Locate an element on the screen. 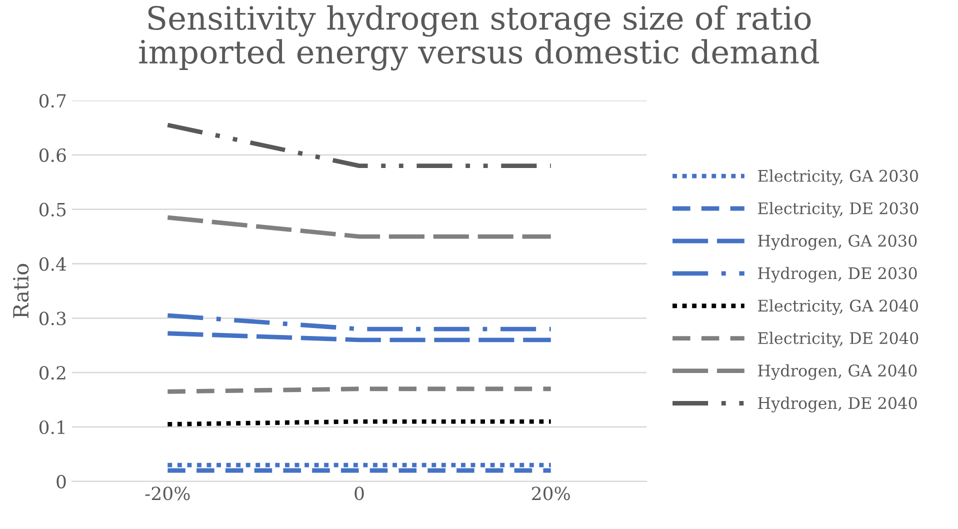 This screenshot has height=529, width=958. y-tick-label: 0.6 is located at coordinates (52, 155).